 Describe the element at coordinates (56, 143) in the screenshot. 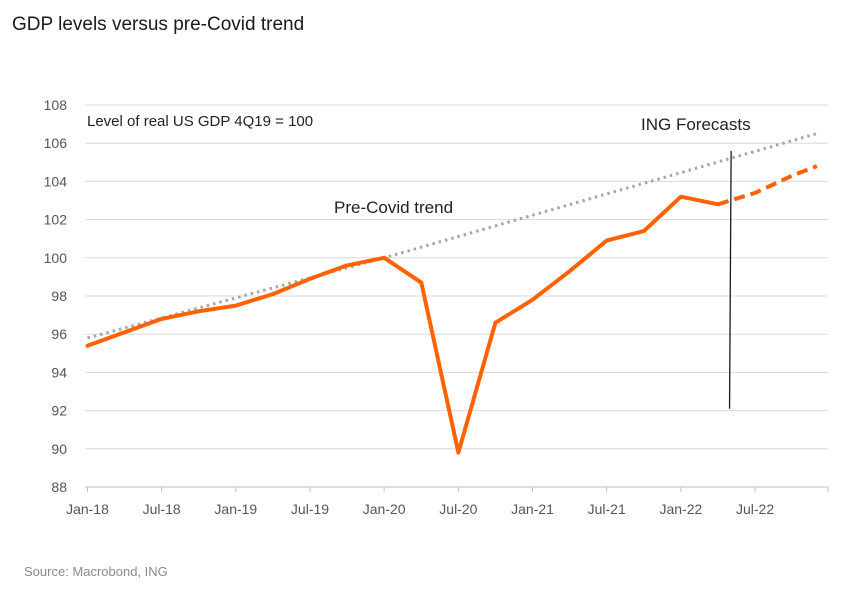

I see `y-tick-label-106: 106` at that location.